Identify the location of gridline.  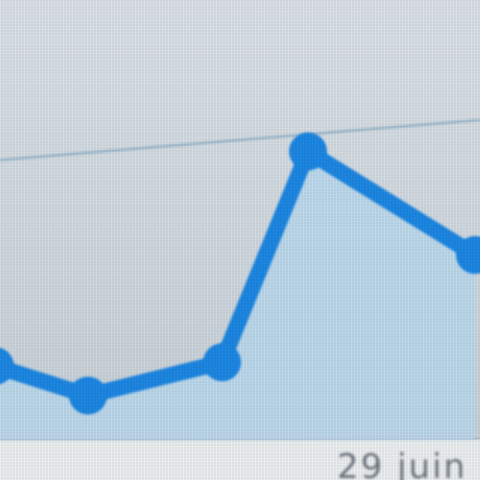
(240, 140).